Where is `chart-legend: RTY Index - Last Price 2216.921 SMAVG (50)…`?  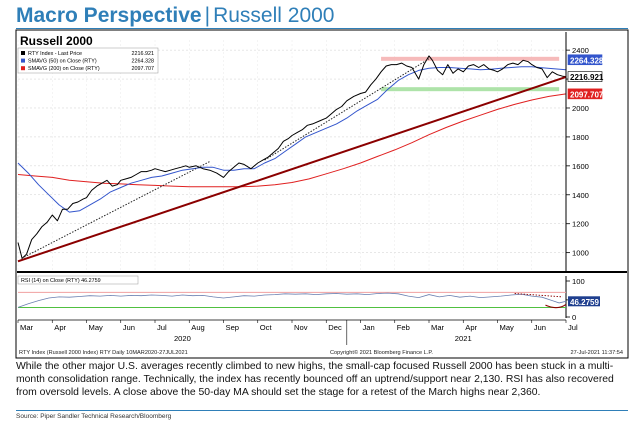 chart-legend: RTY Index - Last Price 2216.921 SMAVG (50)… is located at coordinates (88, 60).